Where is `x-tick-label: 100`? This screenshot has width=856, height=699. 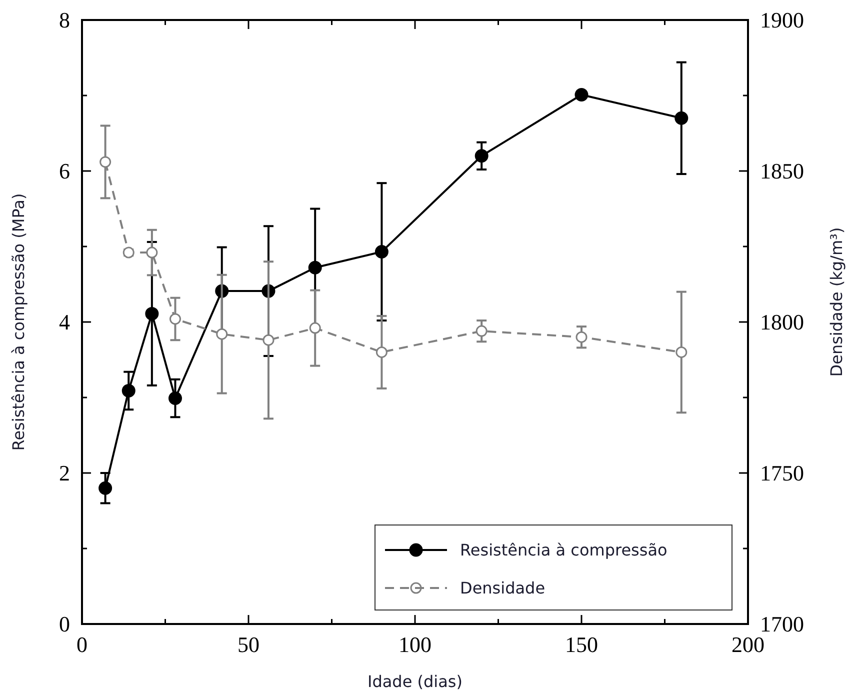 x-tick-label: 100 is located at coordinates (415, 644).